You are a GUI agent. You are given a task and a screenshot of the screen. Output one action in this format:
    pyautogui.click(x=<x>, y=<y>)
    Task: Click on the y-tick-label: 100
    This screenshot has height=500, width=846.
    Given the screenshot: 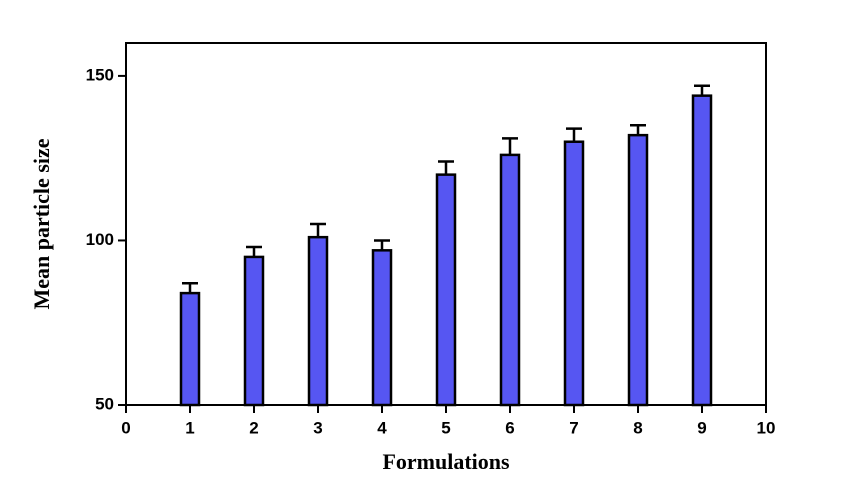 What is the action you would take?
    pyautogui.click(x=100, y=239)
    